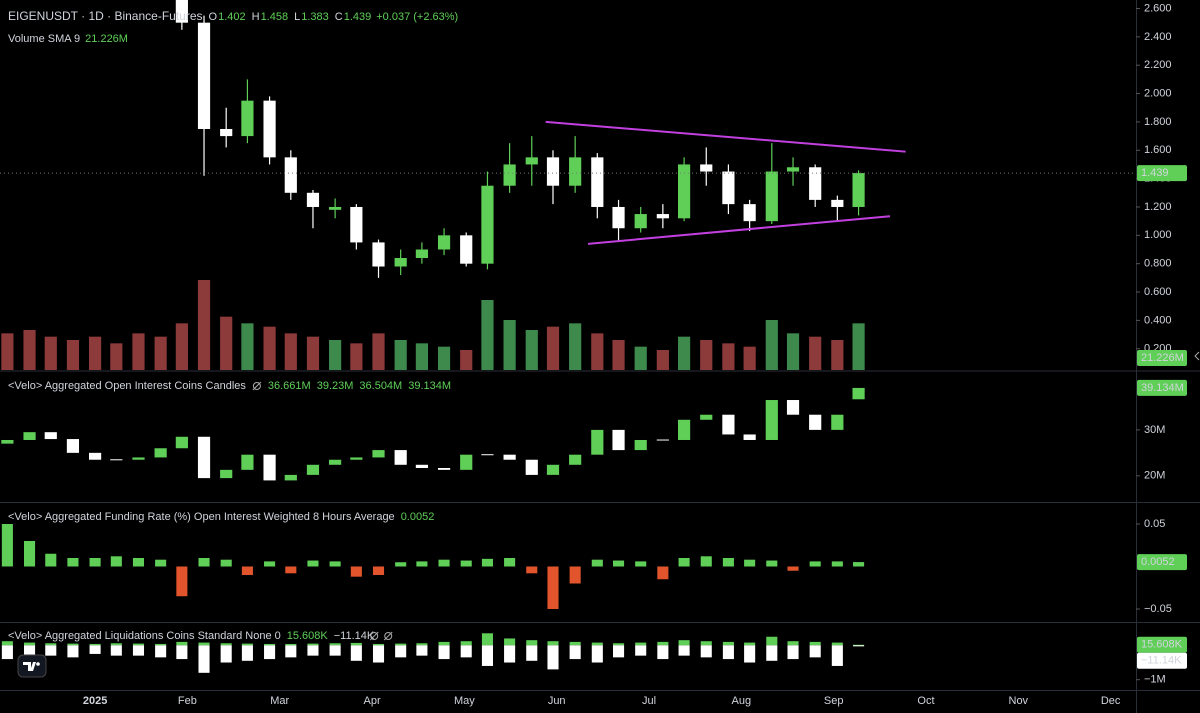 This screenshot has width=1200, height=713. What do you see at coordinates (388, 636) in the screenshot?
I see `icon-slash` at bounding box center [388, 636].